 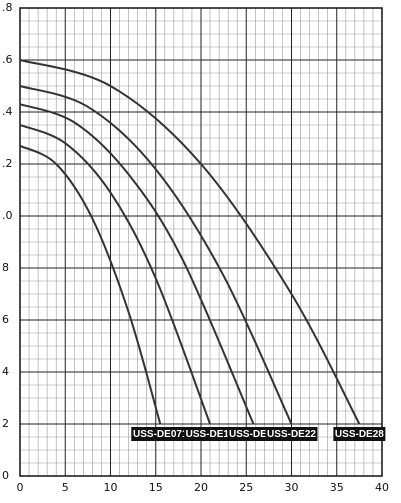 What do you see at coordinates (382, 487) in the screenshot?
I see `x-tick-label: 40` at bounding box center [382, 487].